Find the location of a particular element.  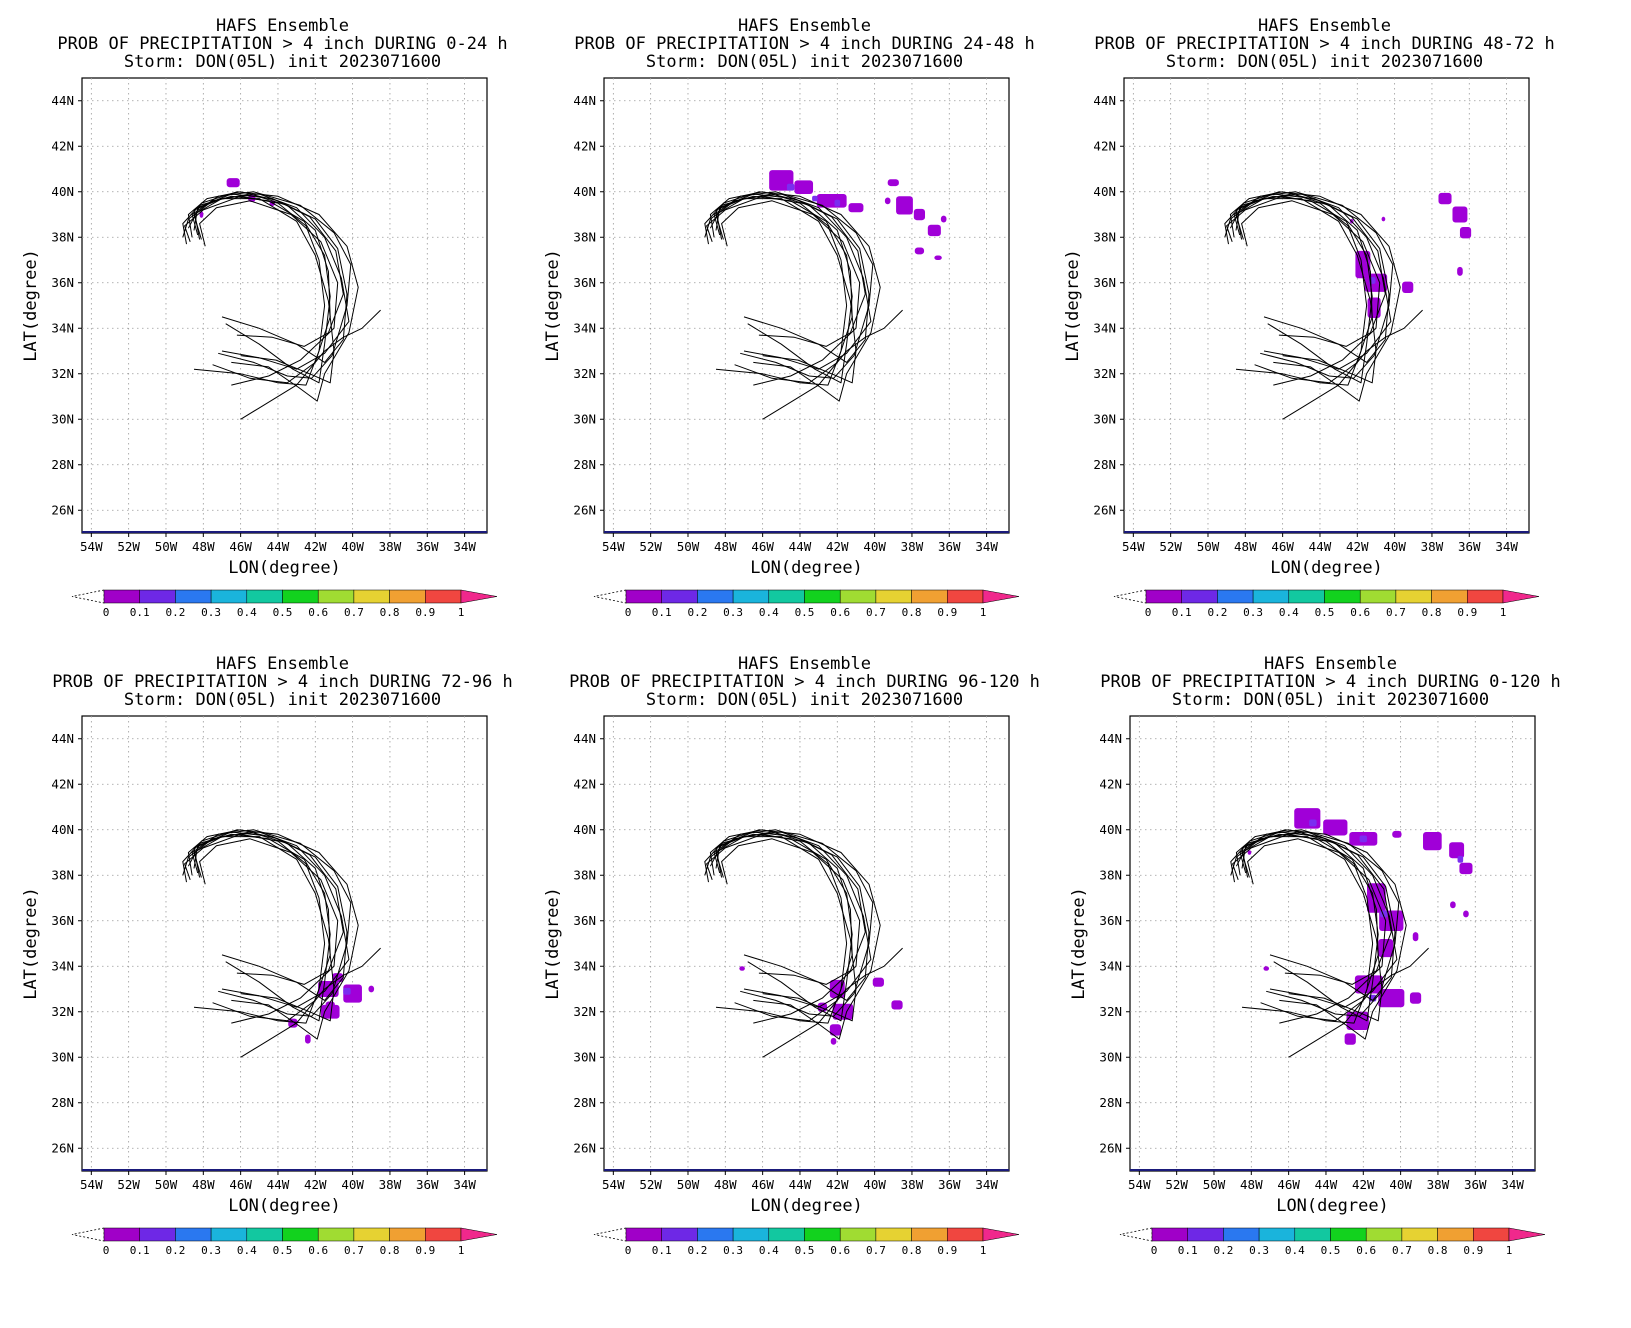

colorbar-tick-label: 0.5 is located at coordinates (805, 612).